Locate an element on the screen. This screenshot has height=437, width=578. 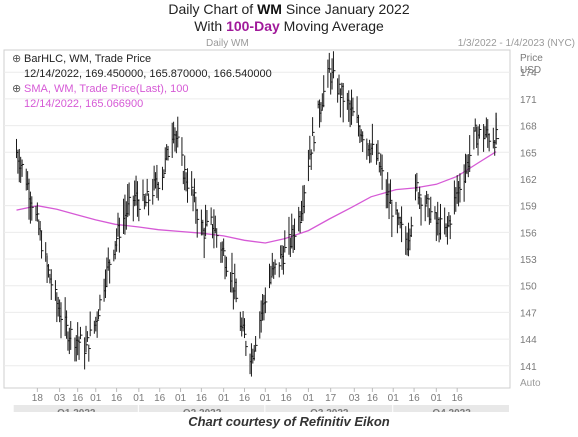
x-quarter-label: Q3 2022 is located at coordinates (329, 410).